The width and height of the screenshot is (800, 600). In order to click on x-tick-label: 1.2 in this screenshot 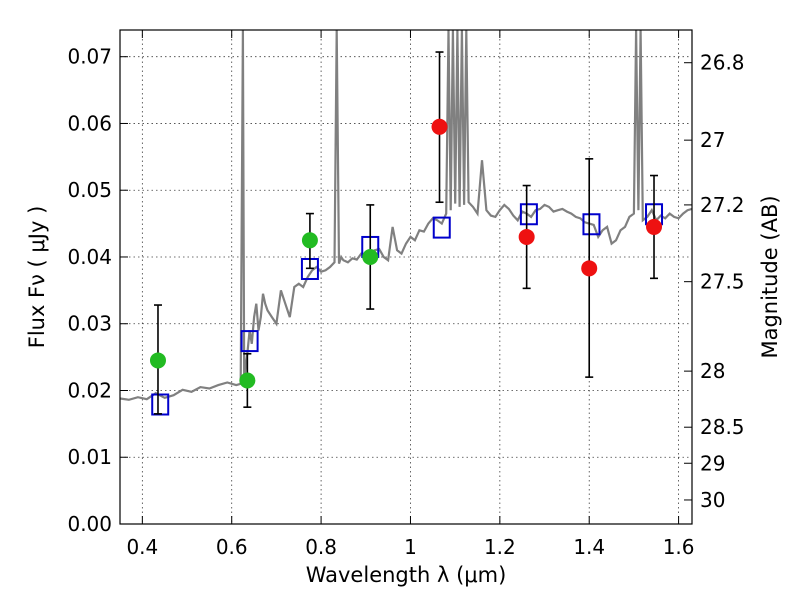, I will do `click(500, 547)`.